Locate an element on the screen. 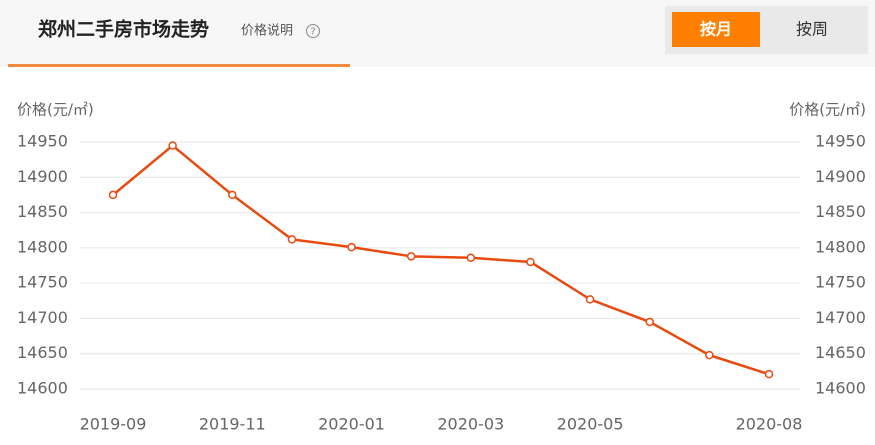 This screenshot has width=875, height=445. x-tick-label: 2020-03 is located at coordinates (470, 424).